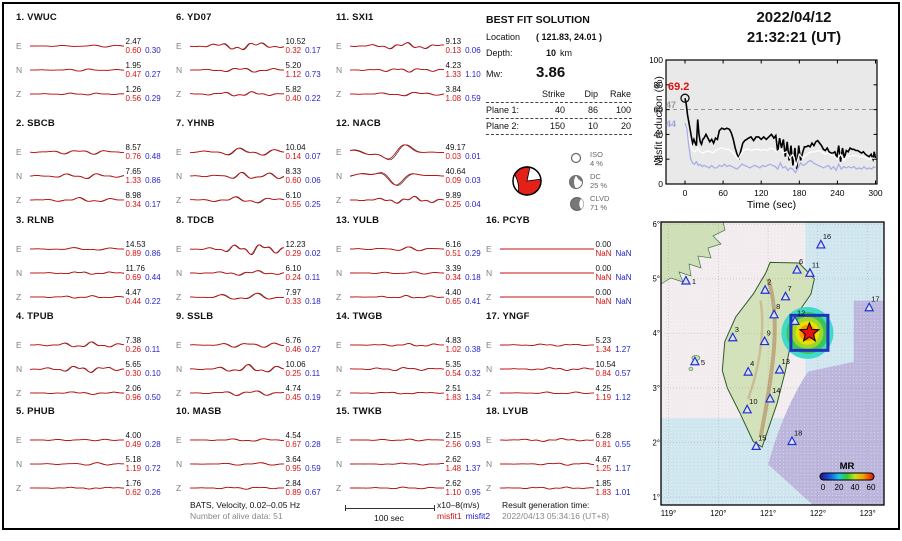 The height and width of the screenshot is (541, 902). Describe the element at coordinates (133, 74) in the screenshot. I see `misfit1-value: 0.47` at that location.